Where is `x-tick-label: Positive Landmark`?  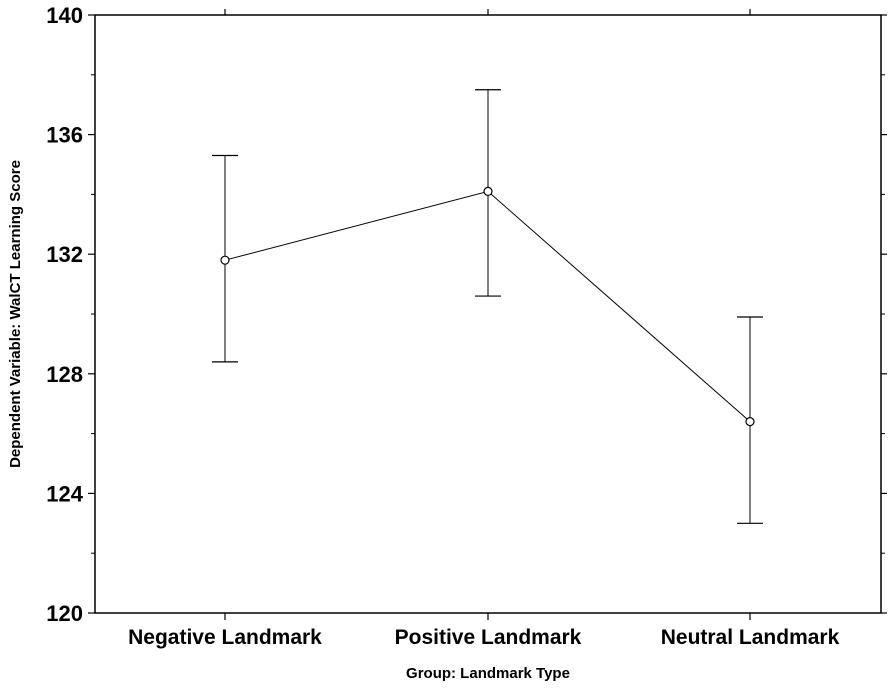 x-tick-label: Positive Landmark is located at coordinates (488, 637).